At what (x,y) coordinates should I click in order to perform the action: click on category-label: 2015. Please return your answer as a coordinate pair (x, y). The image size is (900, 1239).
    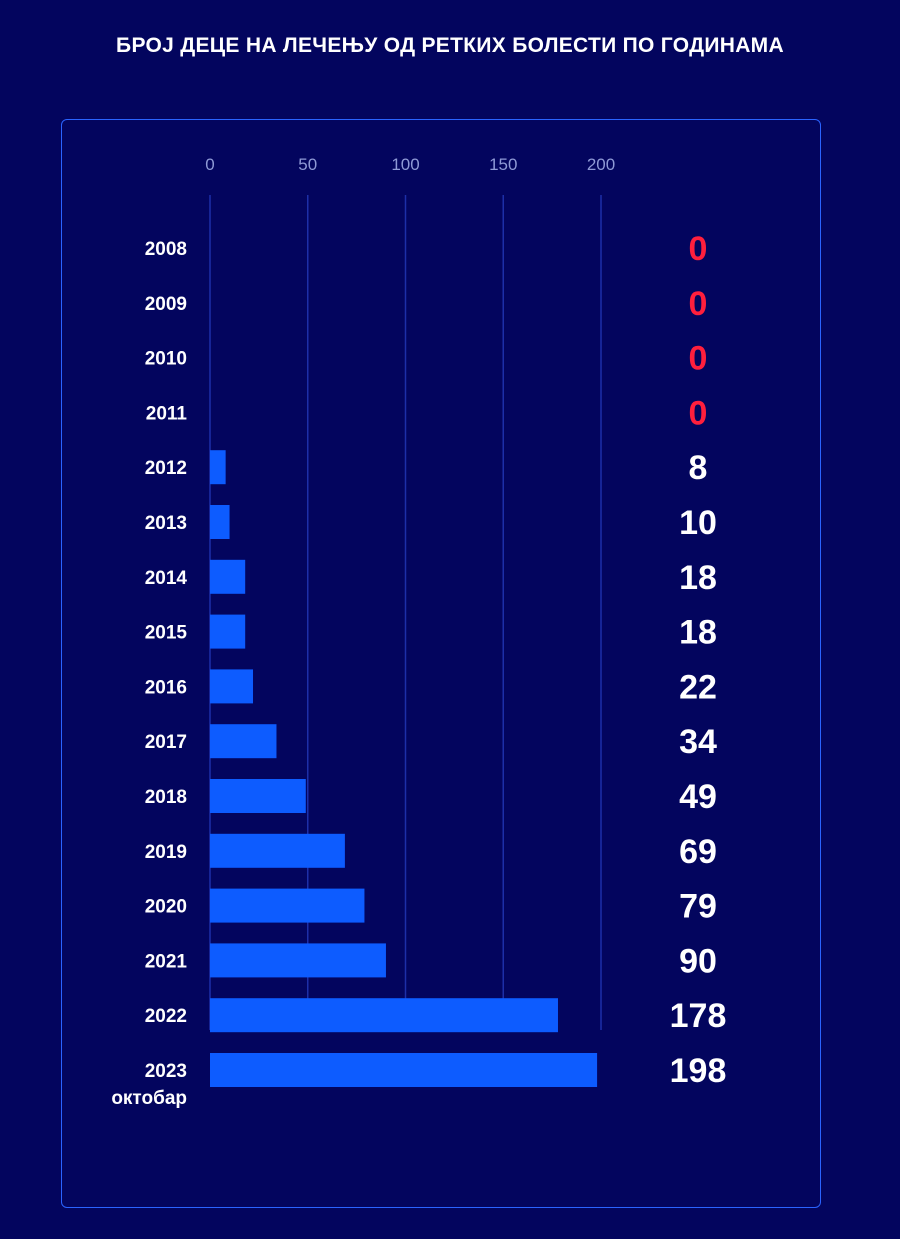
    Looking at the image, I should click on (166, 633).